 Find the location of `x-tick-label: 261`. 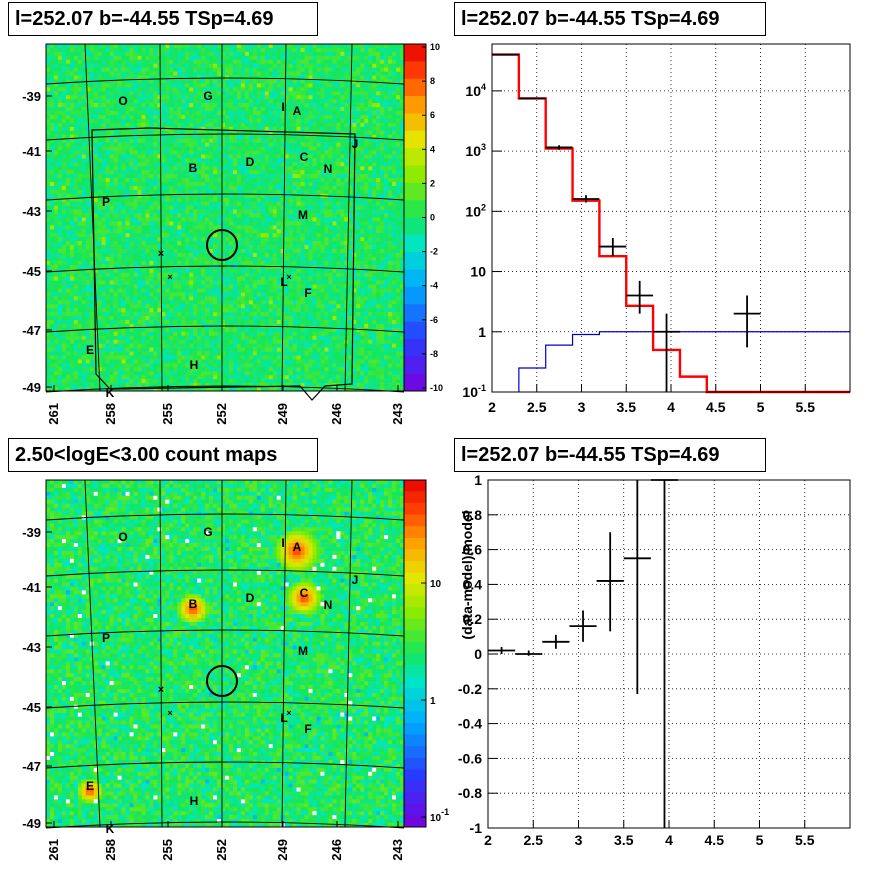

x-tick-label: 261 is located at coordinates (53, 850).